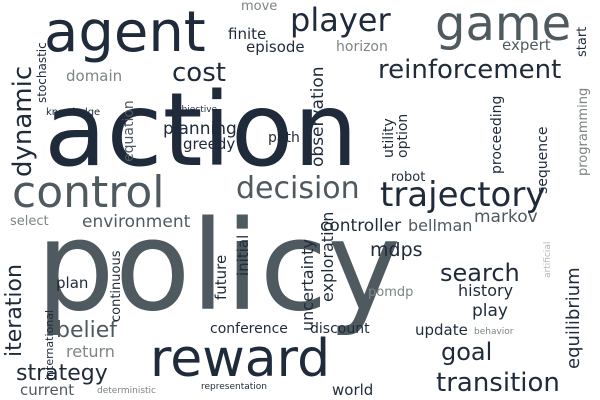 Image resolution: width=600 pixels, height=400 pixels. Describe the element at coordinates (391, 292) in the screenshot. I see `word-pomdp: pomdp` at that location.